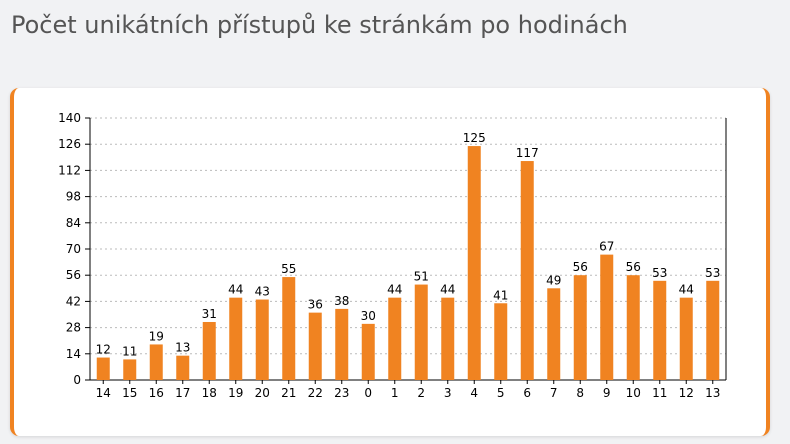  What do you see at coordinates (553, 280) in the screenshot?
I see `data-label: 49` at bounding box center [553, 280].